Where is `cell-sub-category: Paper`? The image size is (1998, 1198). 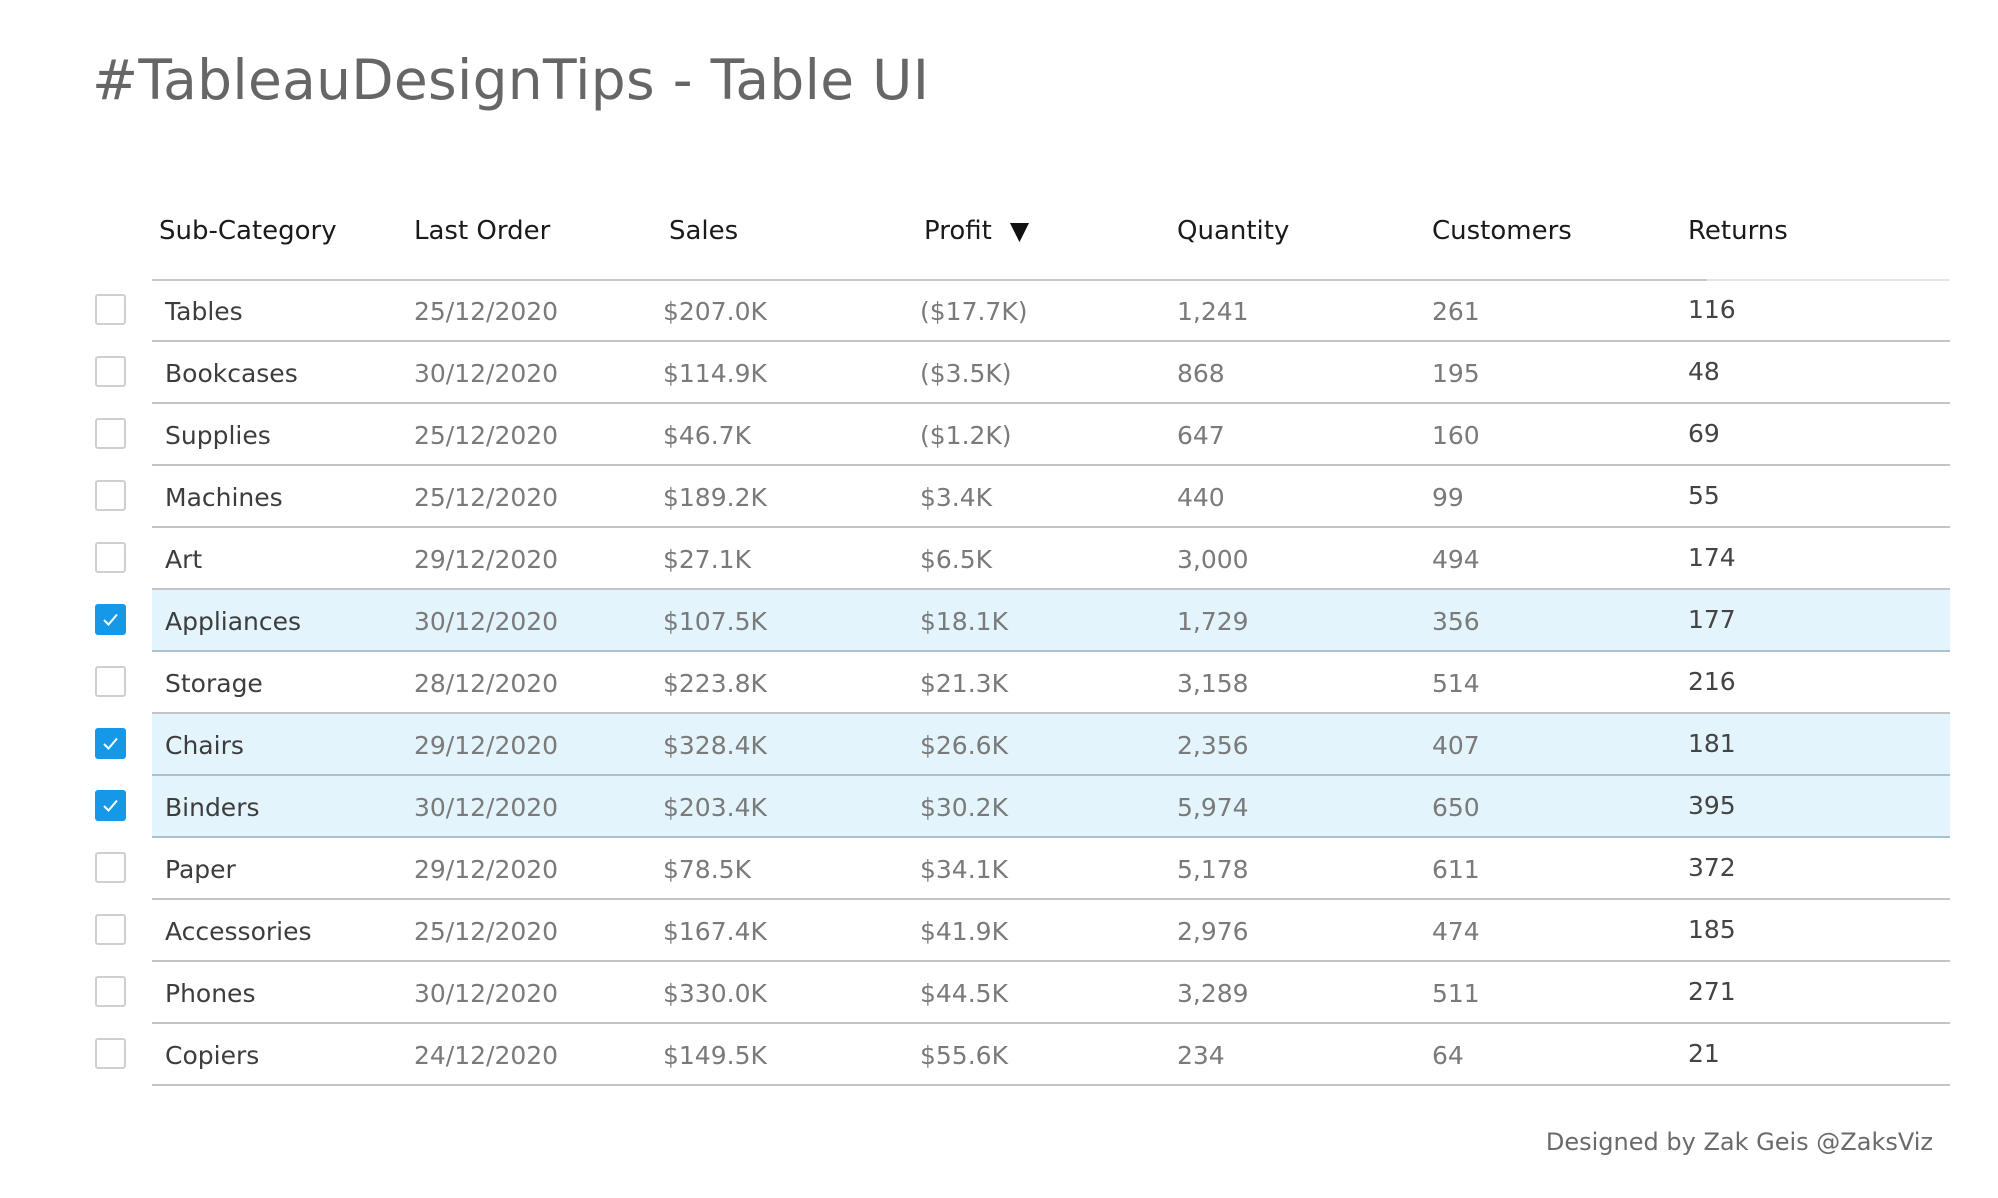
cell-sub-category: Paper is located at coordinates (200, 869).